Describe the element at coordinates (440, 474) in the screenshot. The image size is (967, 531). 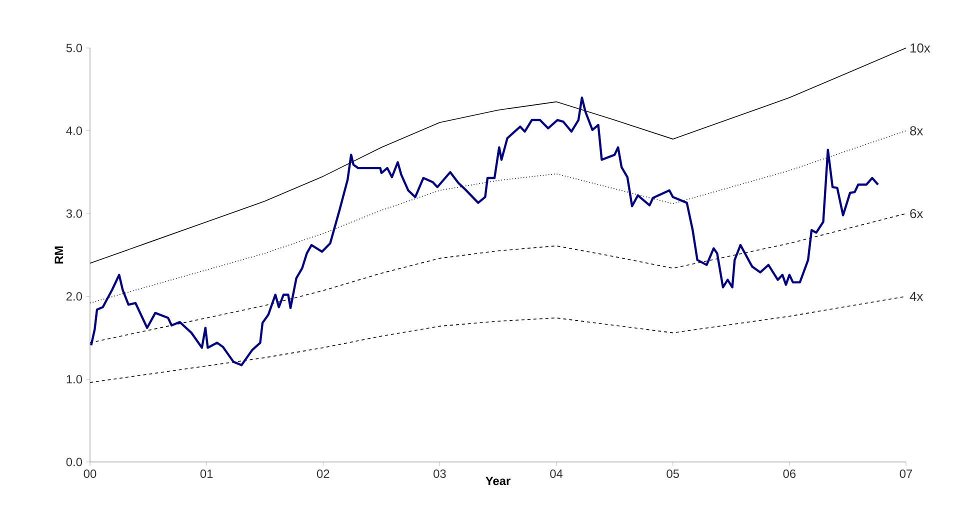
I see `x-tick-label: 03` at that location.